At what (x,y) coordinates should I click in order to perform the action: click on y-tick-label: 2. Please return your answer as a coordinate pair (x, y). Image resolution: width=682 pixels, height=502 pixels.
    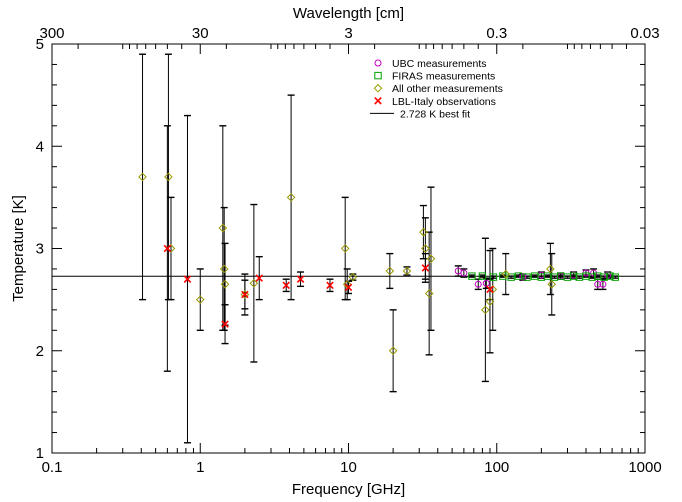
    Looking at the image, I should click on (40, 351).